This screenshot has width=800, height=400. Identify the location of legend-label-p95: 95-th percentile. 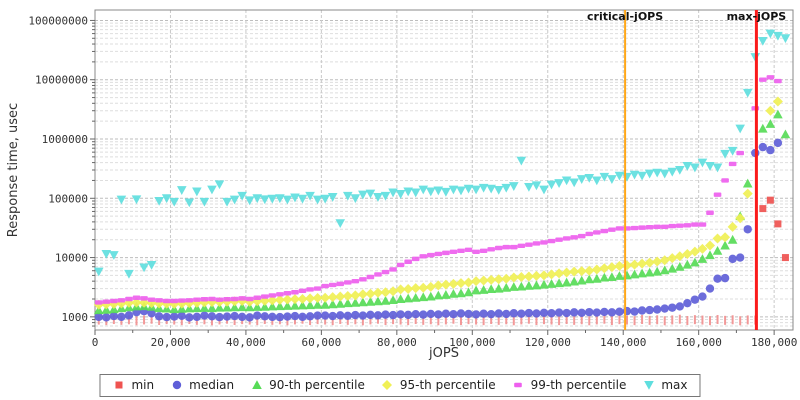
(447, 385).